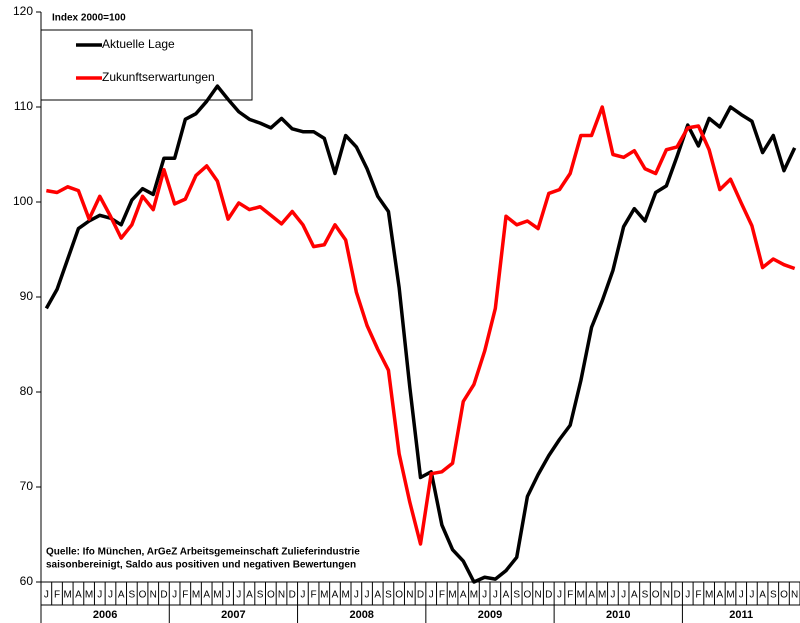 Image resolution: width=800 pixels, height=623 pixels. What do you see at coordinates (89, 18) in the screenshot?
I see `annotation: Index 2000=100` at bounding box center [89, 18].